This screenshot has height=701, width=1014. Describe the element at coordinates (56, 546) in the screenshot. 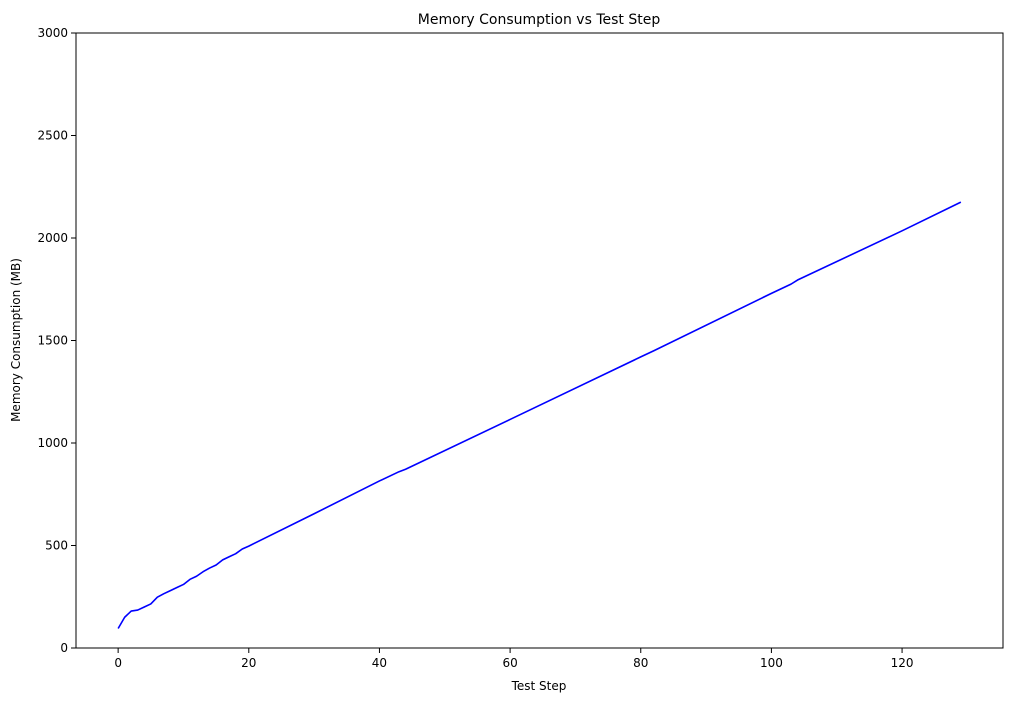

I see `y-tick-label: 500` at that location.